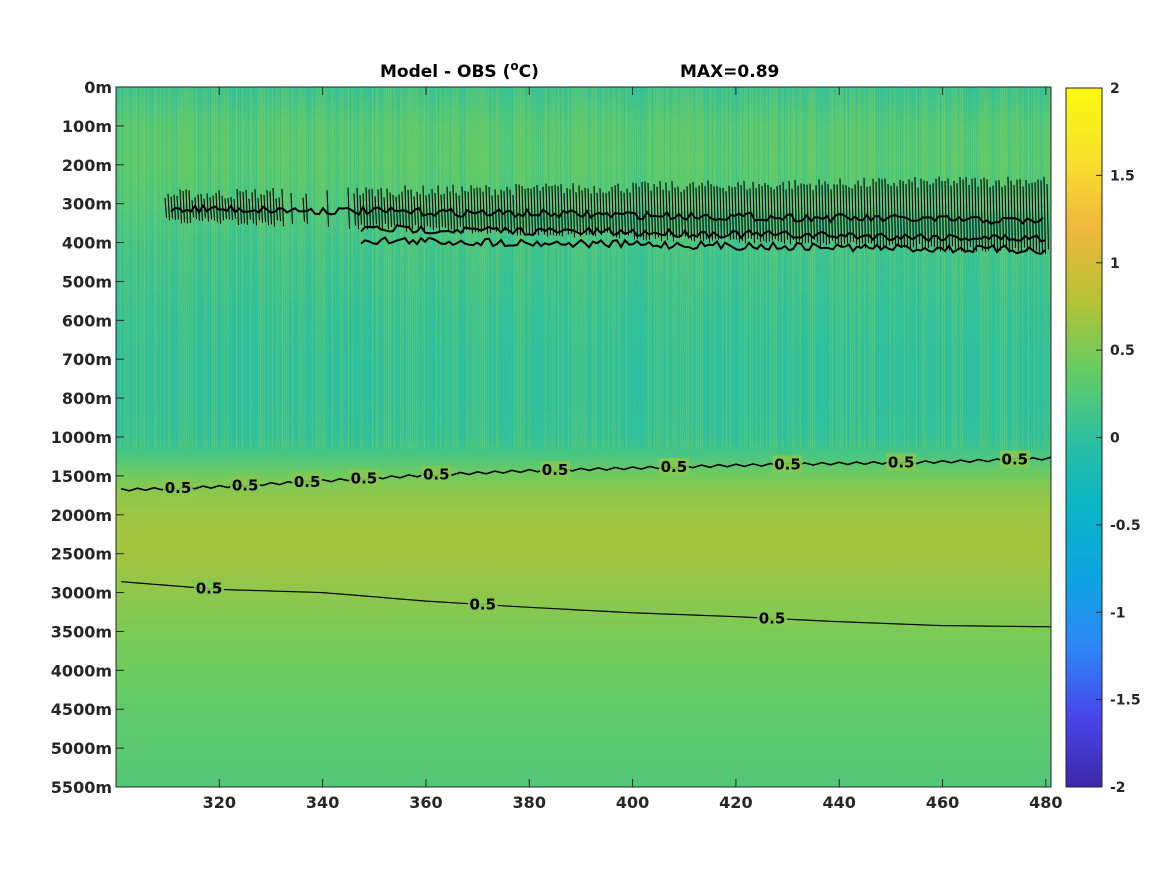 Image resolution: width=1167 pixels, height=875 pixels. I want to click on y-tick-label: 2500m, so click(81, 554).